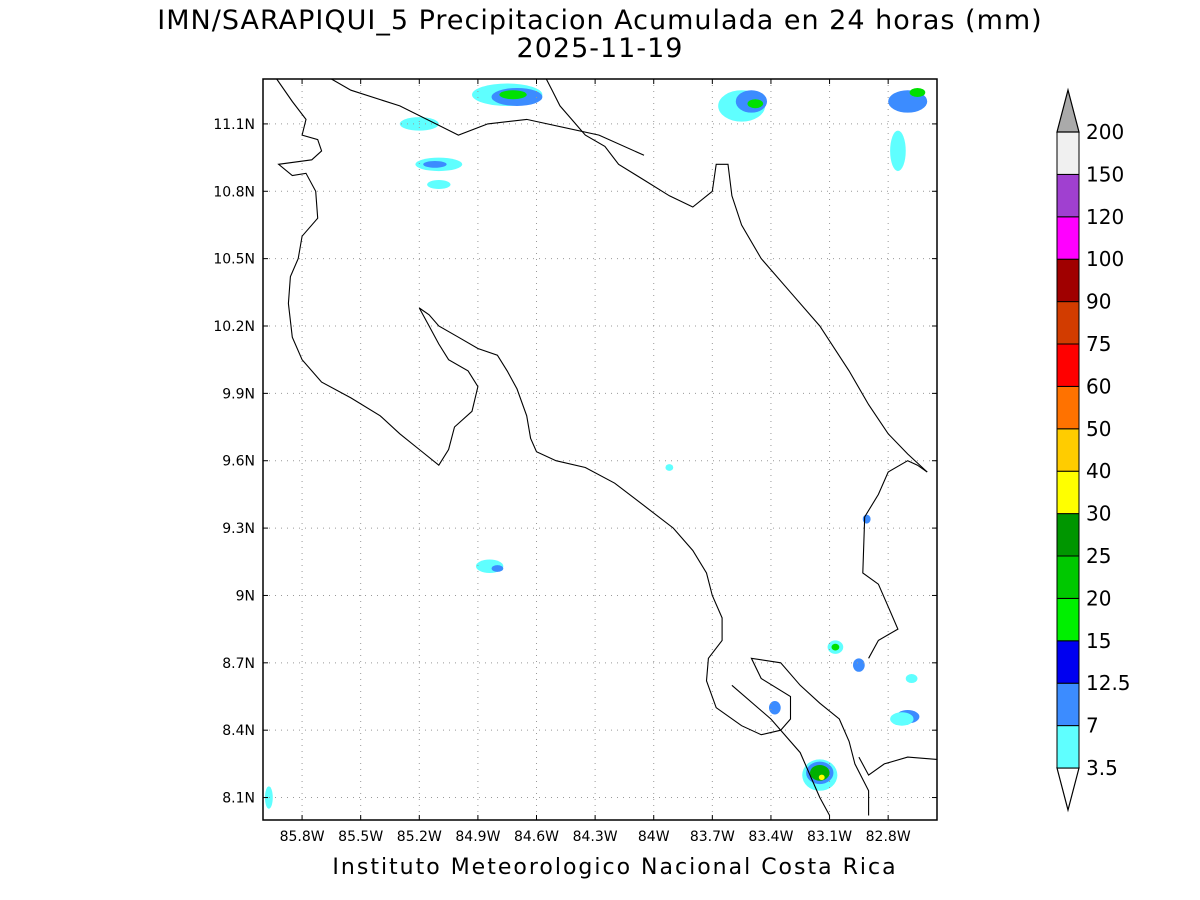  I want to click on lon-tick-label: 83.7W, so click(712, 837).